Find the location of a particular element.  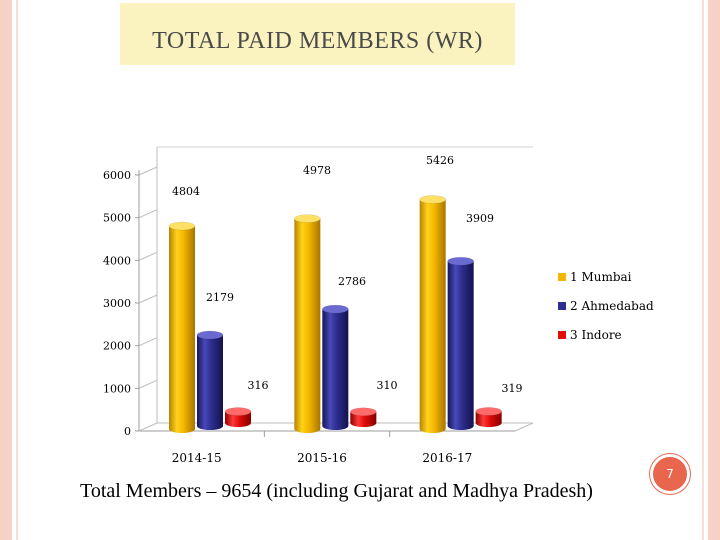

data-label: 4804 is located at coordinates (186, 191).